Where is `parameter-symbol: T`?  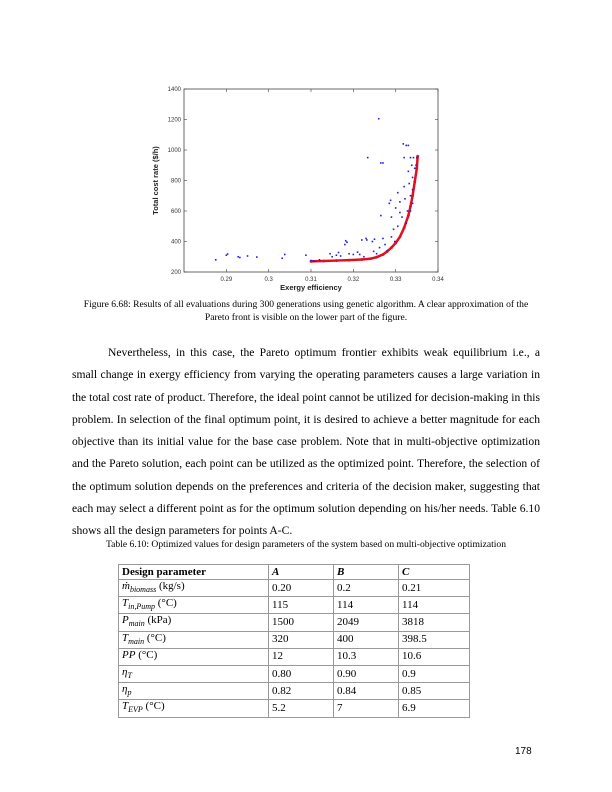 parameter-symbol: T is located at coordinates (125, 637).